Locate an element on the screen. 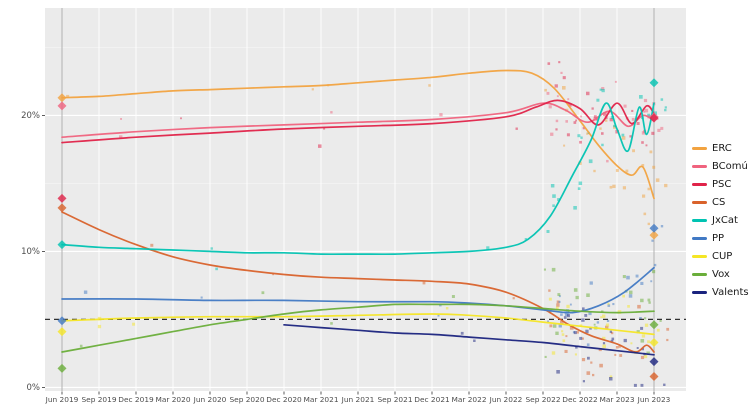  x-tick-label: Sep 2020 is located at coordinates (246, 399).